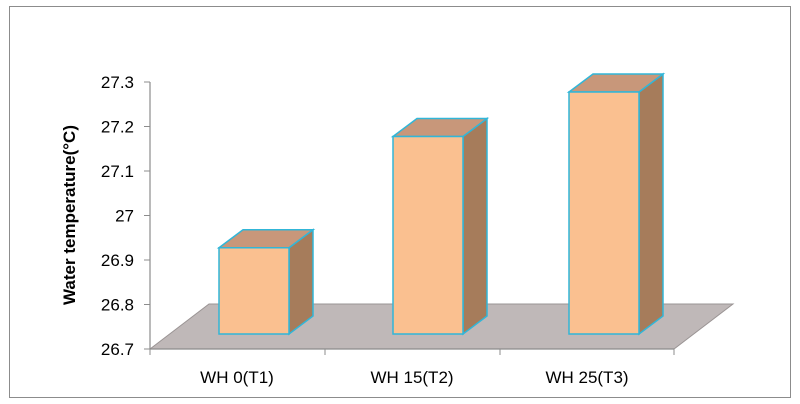 Image resolution: width=800 pixels, height=404 pixels. I want to click on y-axis-title: Water temperature(°C), so click(69, 215).